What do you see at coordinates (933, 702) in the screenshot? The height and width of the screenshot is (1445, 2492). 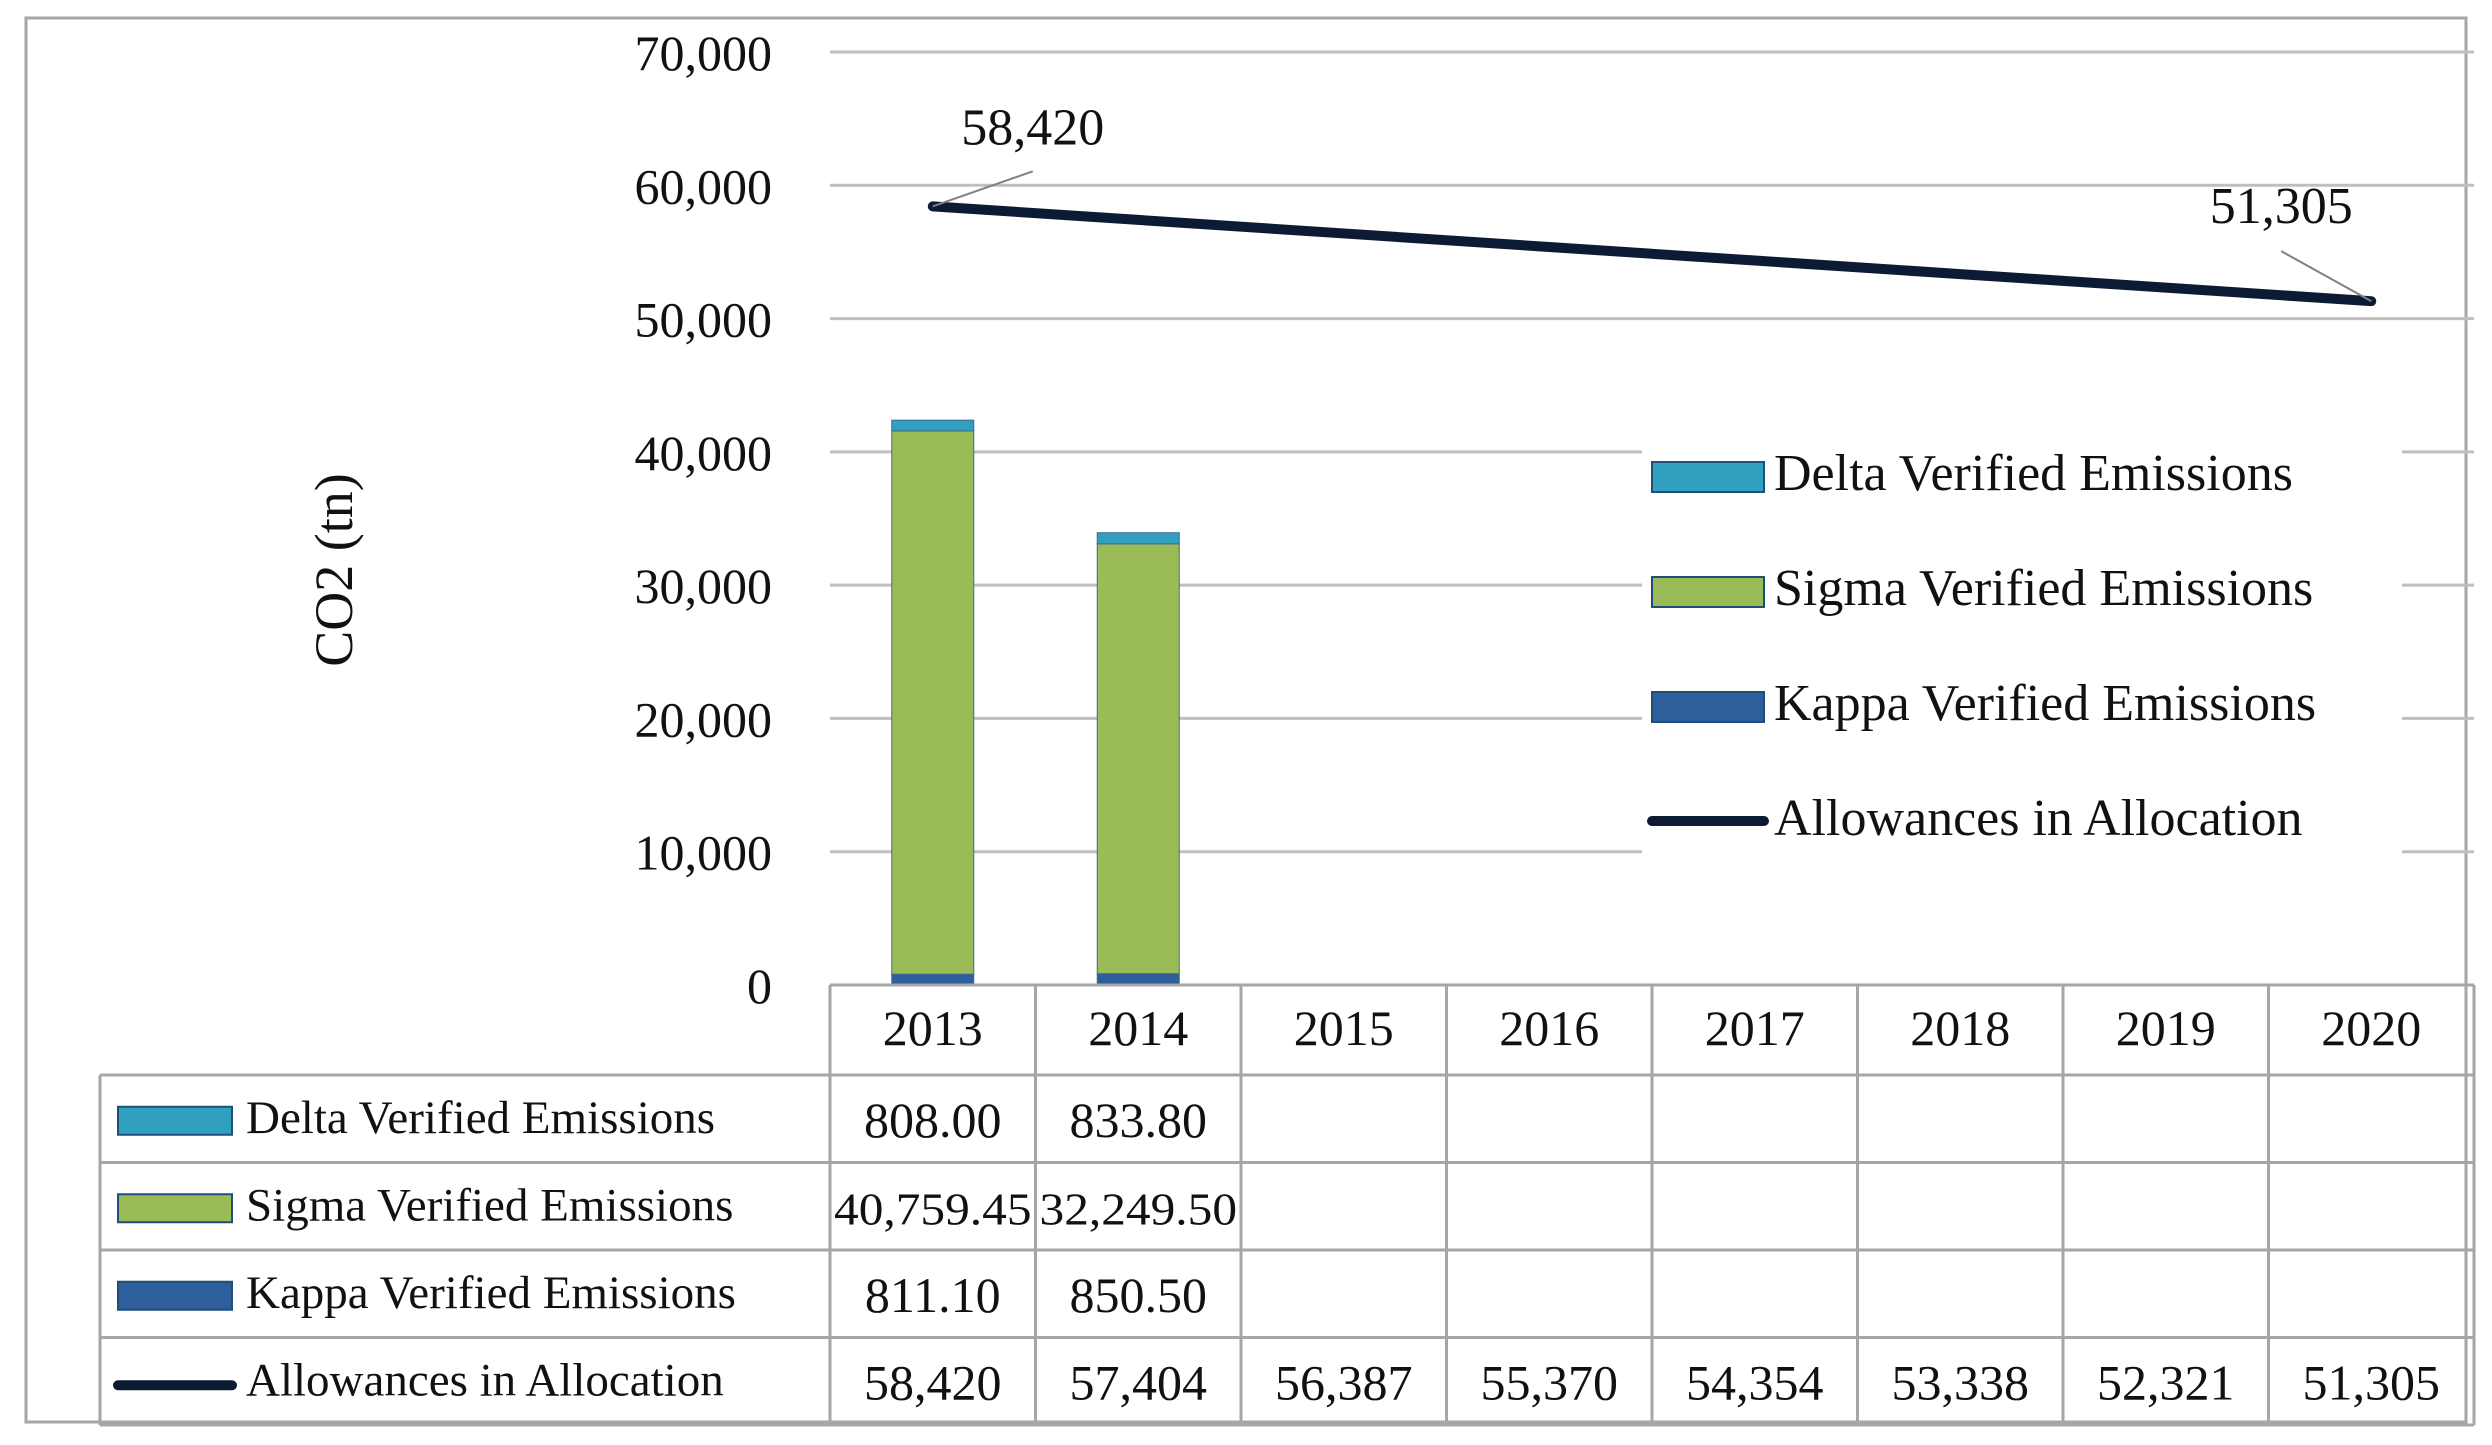 I see `bar-sigma-2013` at bounding box center [933, 702].